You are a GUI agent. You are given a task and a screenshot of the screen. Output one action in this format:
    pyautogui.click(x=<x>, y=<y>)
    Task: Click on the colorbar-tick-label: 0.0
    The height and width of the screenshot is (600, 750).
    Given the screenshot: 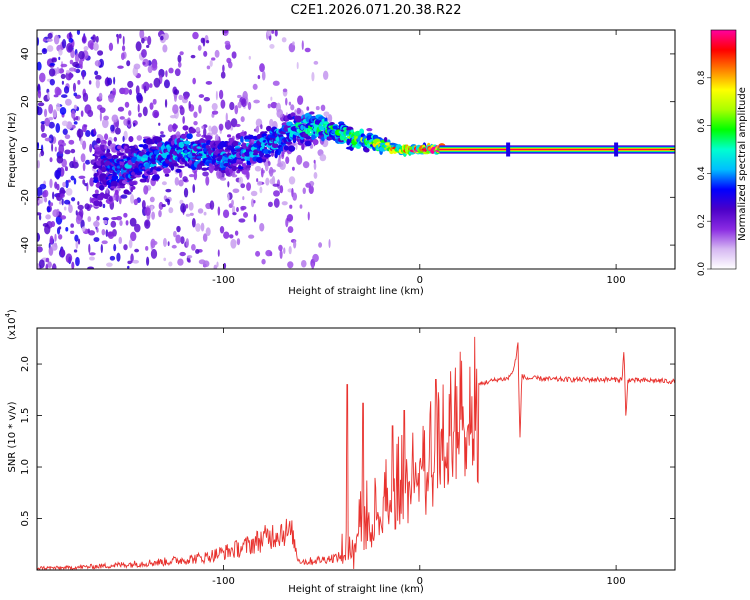 What is the action you would take?
    pyautogui.click(x=702, y=269)
    